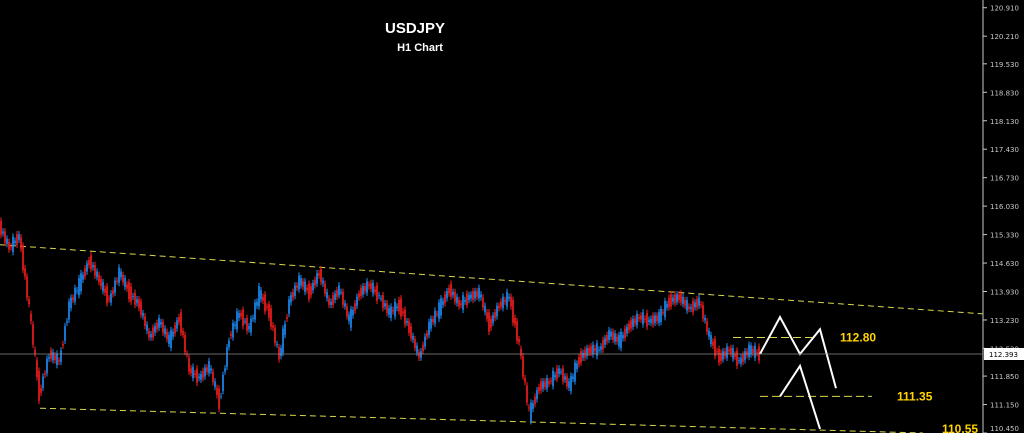  I want to click on y-tick-label: 119.530, so click(1004, 65).